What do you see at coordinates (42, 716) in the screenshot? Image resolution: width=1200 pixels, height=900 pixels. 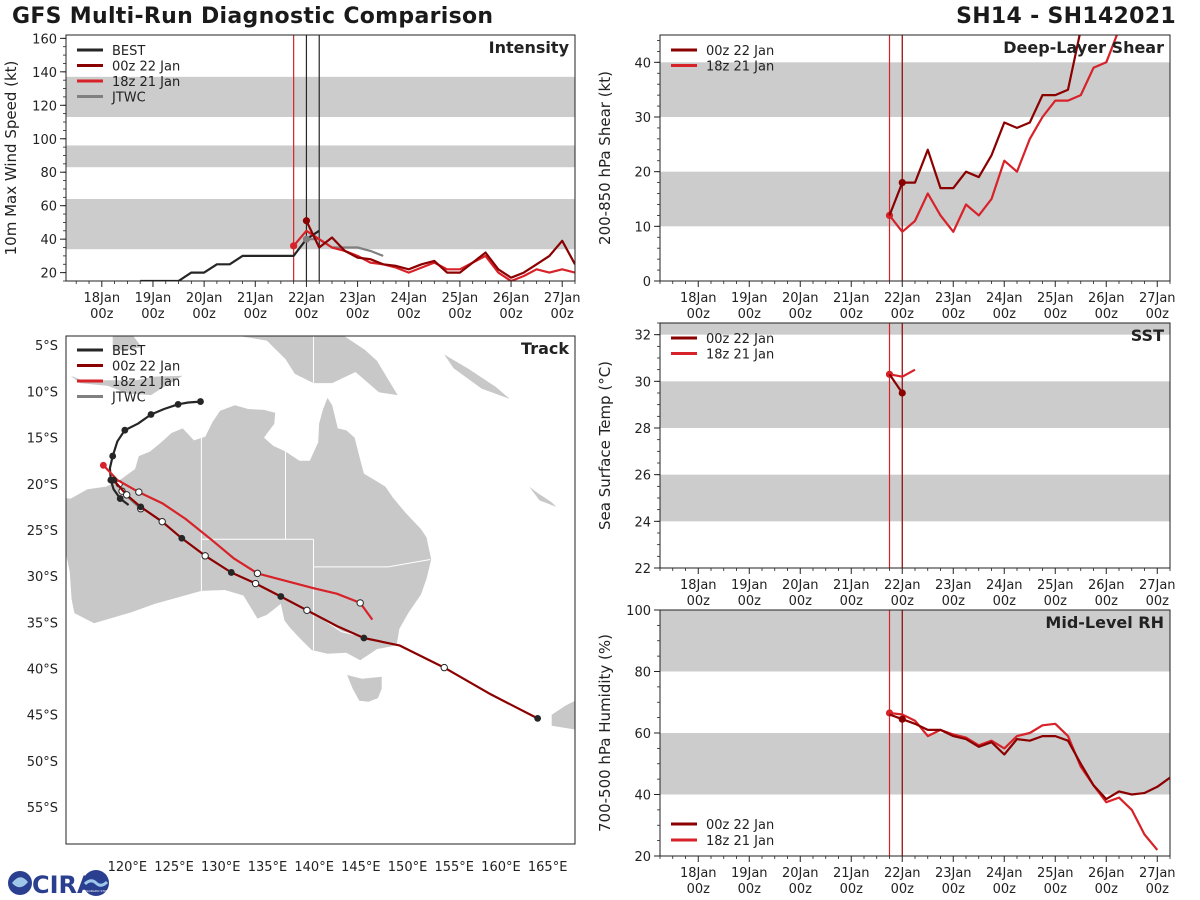 I see `track-lat-label: 45°S` at bounding box center [42, 716].